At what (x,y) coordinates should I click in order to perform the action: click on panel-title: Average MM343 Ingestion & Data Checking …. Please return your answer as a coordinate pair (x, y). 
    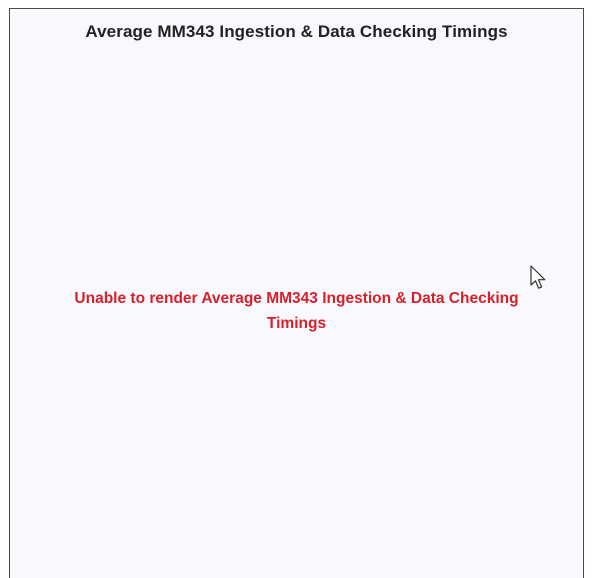
    Looking at the image, I should click on (296, 31).